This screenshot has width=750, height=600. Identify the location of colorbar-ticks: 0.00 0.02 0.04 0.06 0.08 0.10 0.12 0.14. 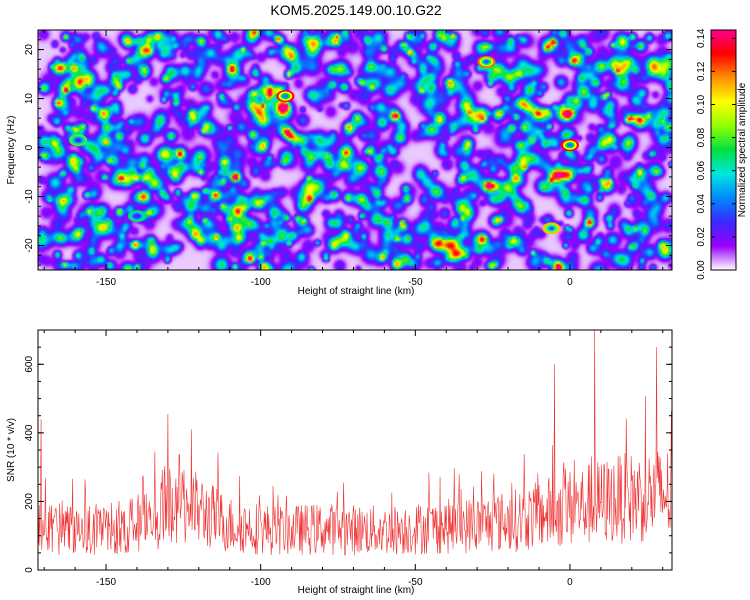
(716, 154).